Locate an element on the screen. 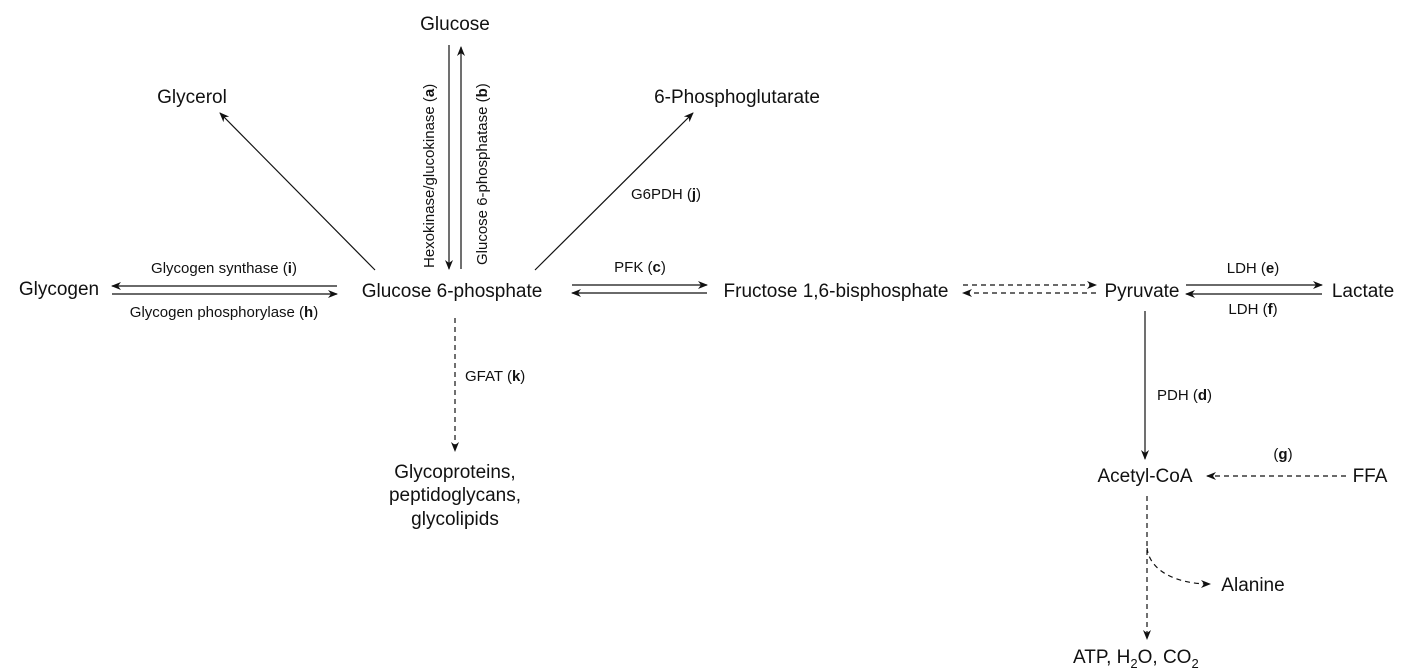  label-hexokinase: Hexokinase/glucokinase (a) is located at coordinates (429, 176).